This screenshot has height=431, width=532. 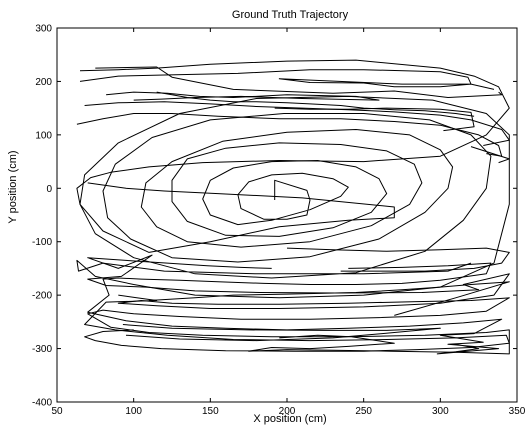 What do you see at coordinates (13, 186) in the screenshot?
I see `y-axis-label: Y position (cm)` at bounding box center [13, 186].